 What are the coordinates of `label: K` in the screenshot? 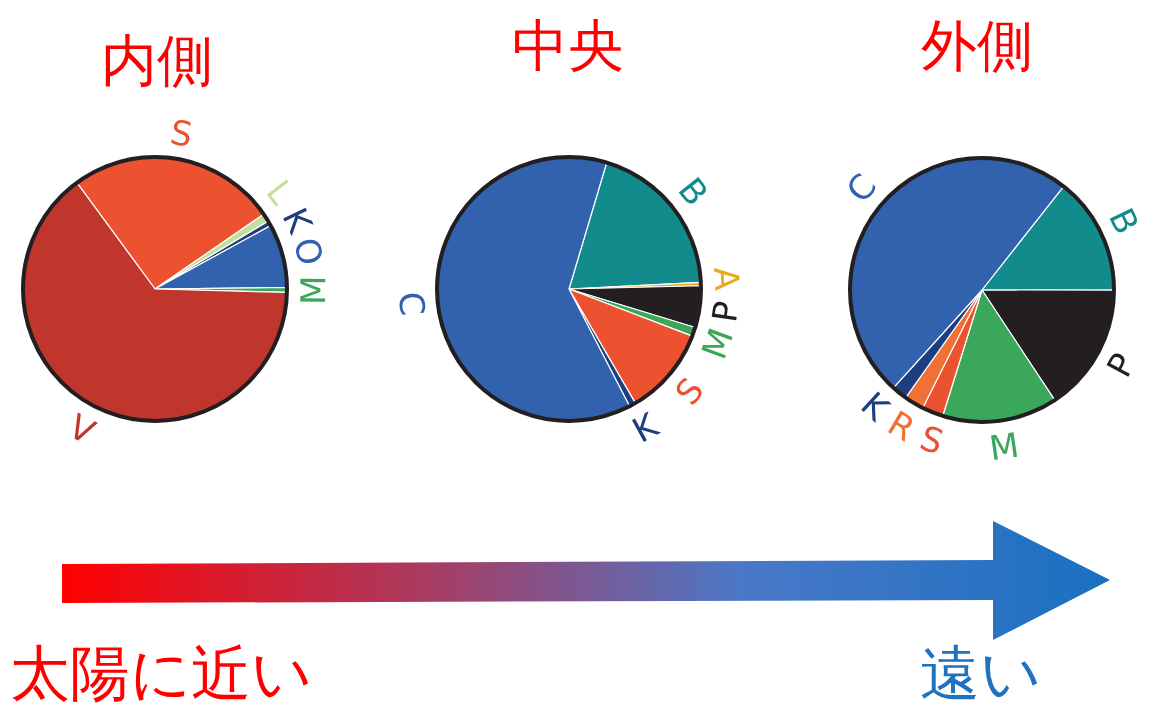 It's located at (645, 427).